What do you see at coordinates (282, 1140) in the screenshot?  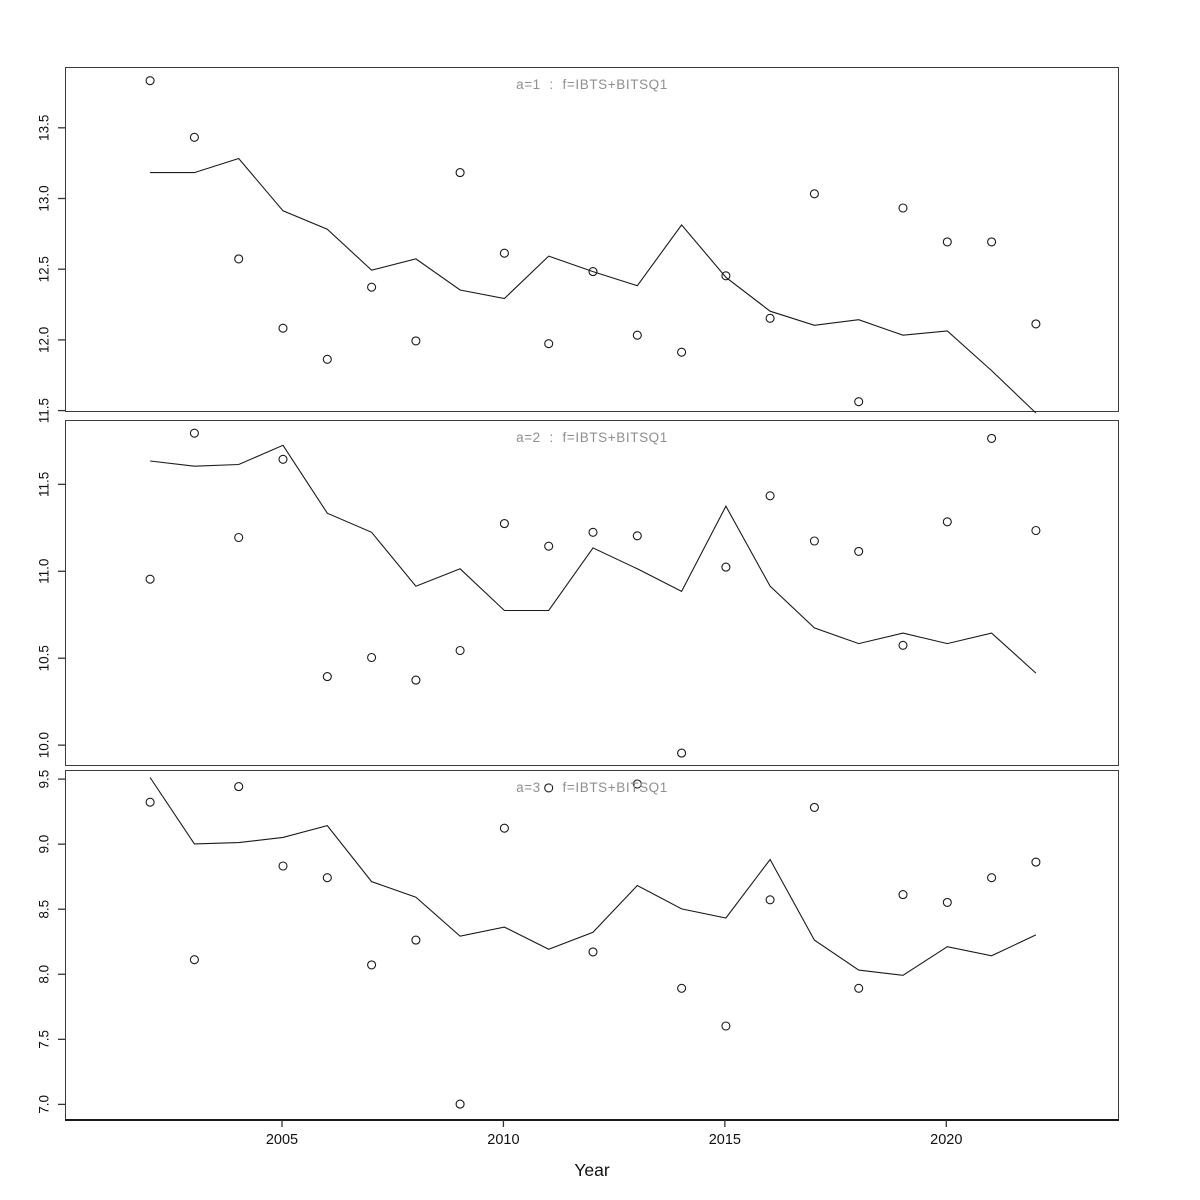 I see `x-tick-label: 2005` at bounding box center [282, 1140].